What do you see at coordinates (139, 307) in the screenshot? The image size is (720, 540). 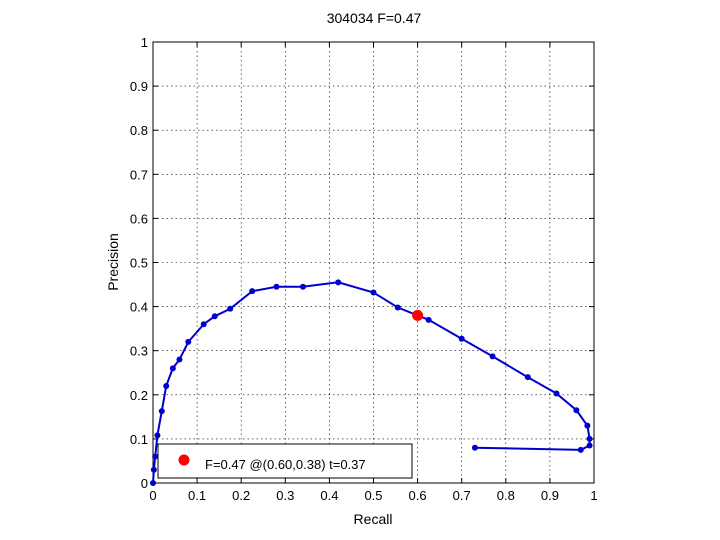 I see `y-tick-label: 0.4` at bounding box center [139, 307].